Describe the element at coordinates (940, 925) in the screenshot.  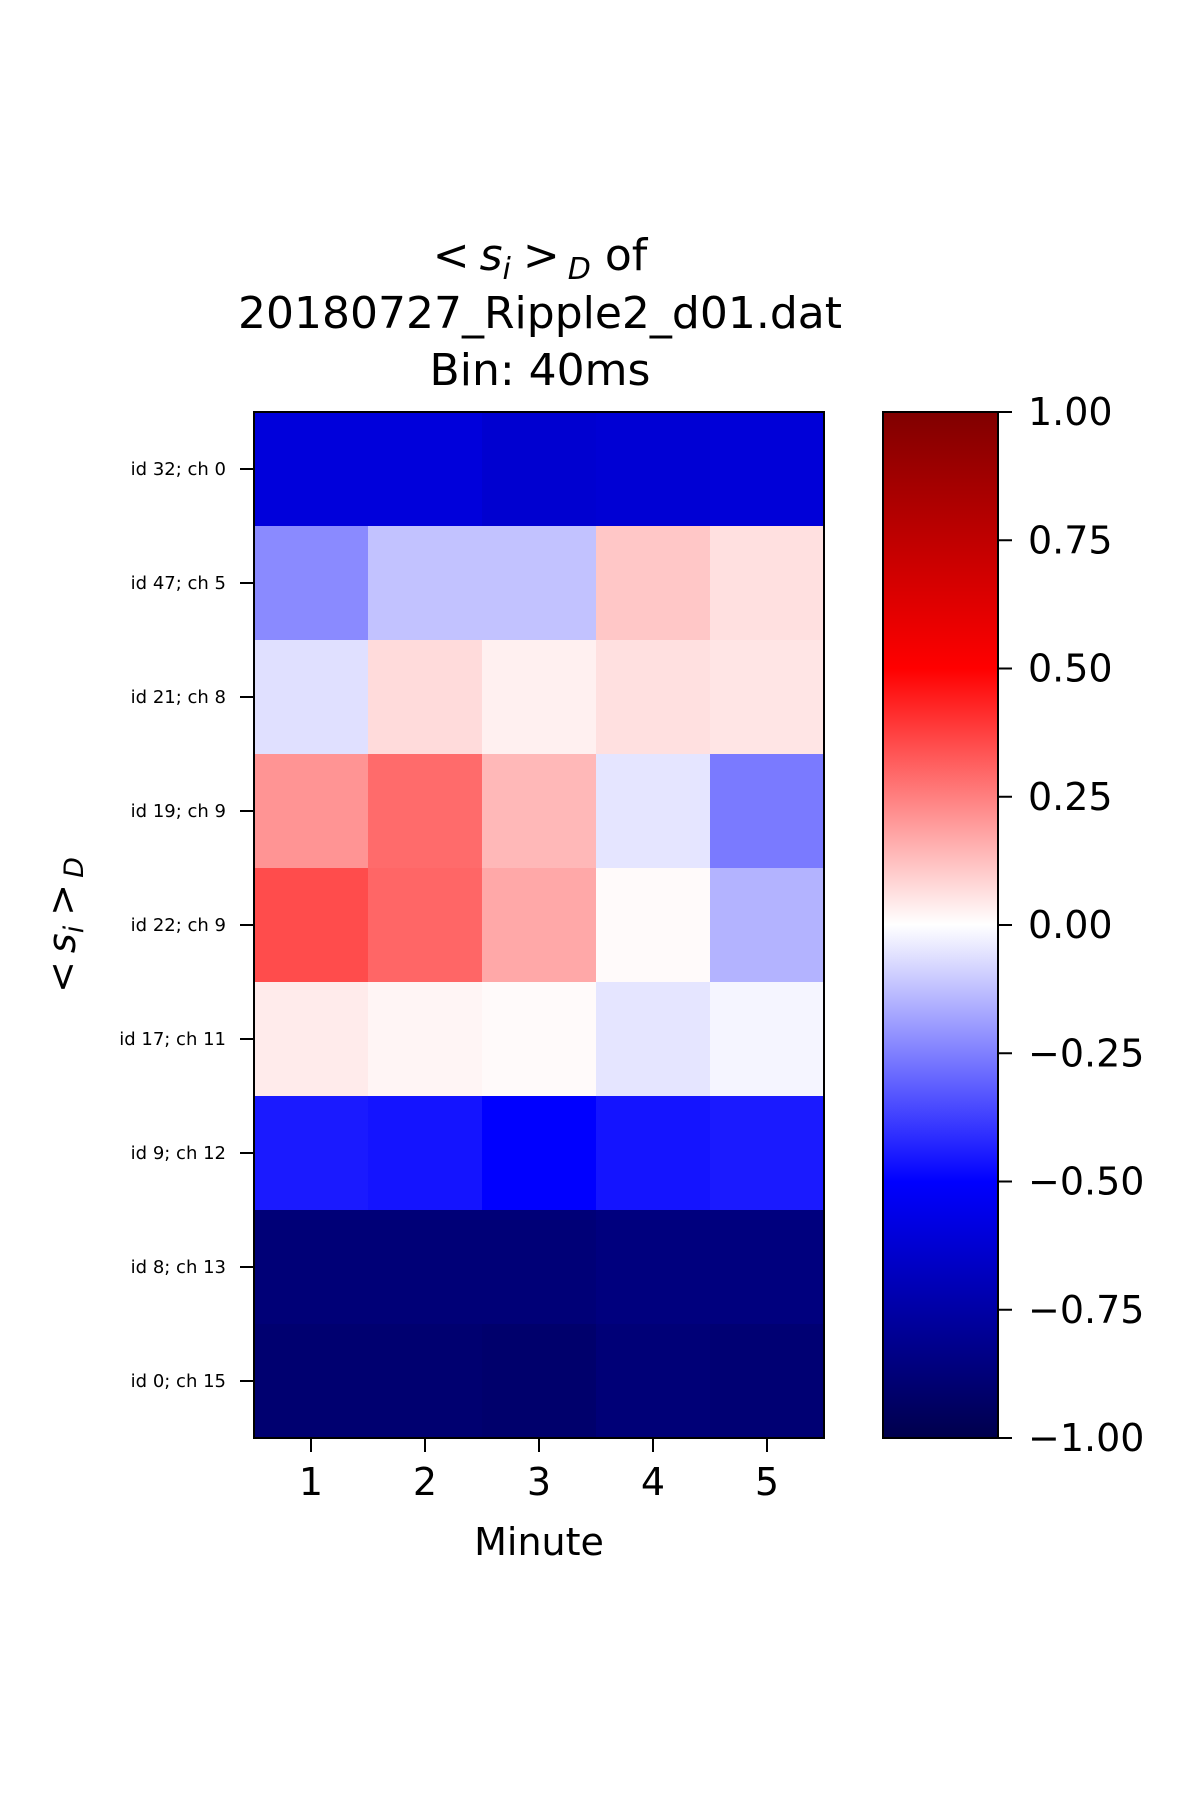
I see `colorbar` at that location.